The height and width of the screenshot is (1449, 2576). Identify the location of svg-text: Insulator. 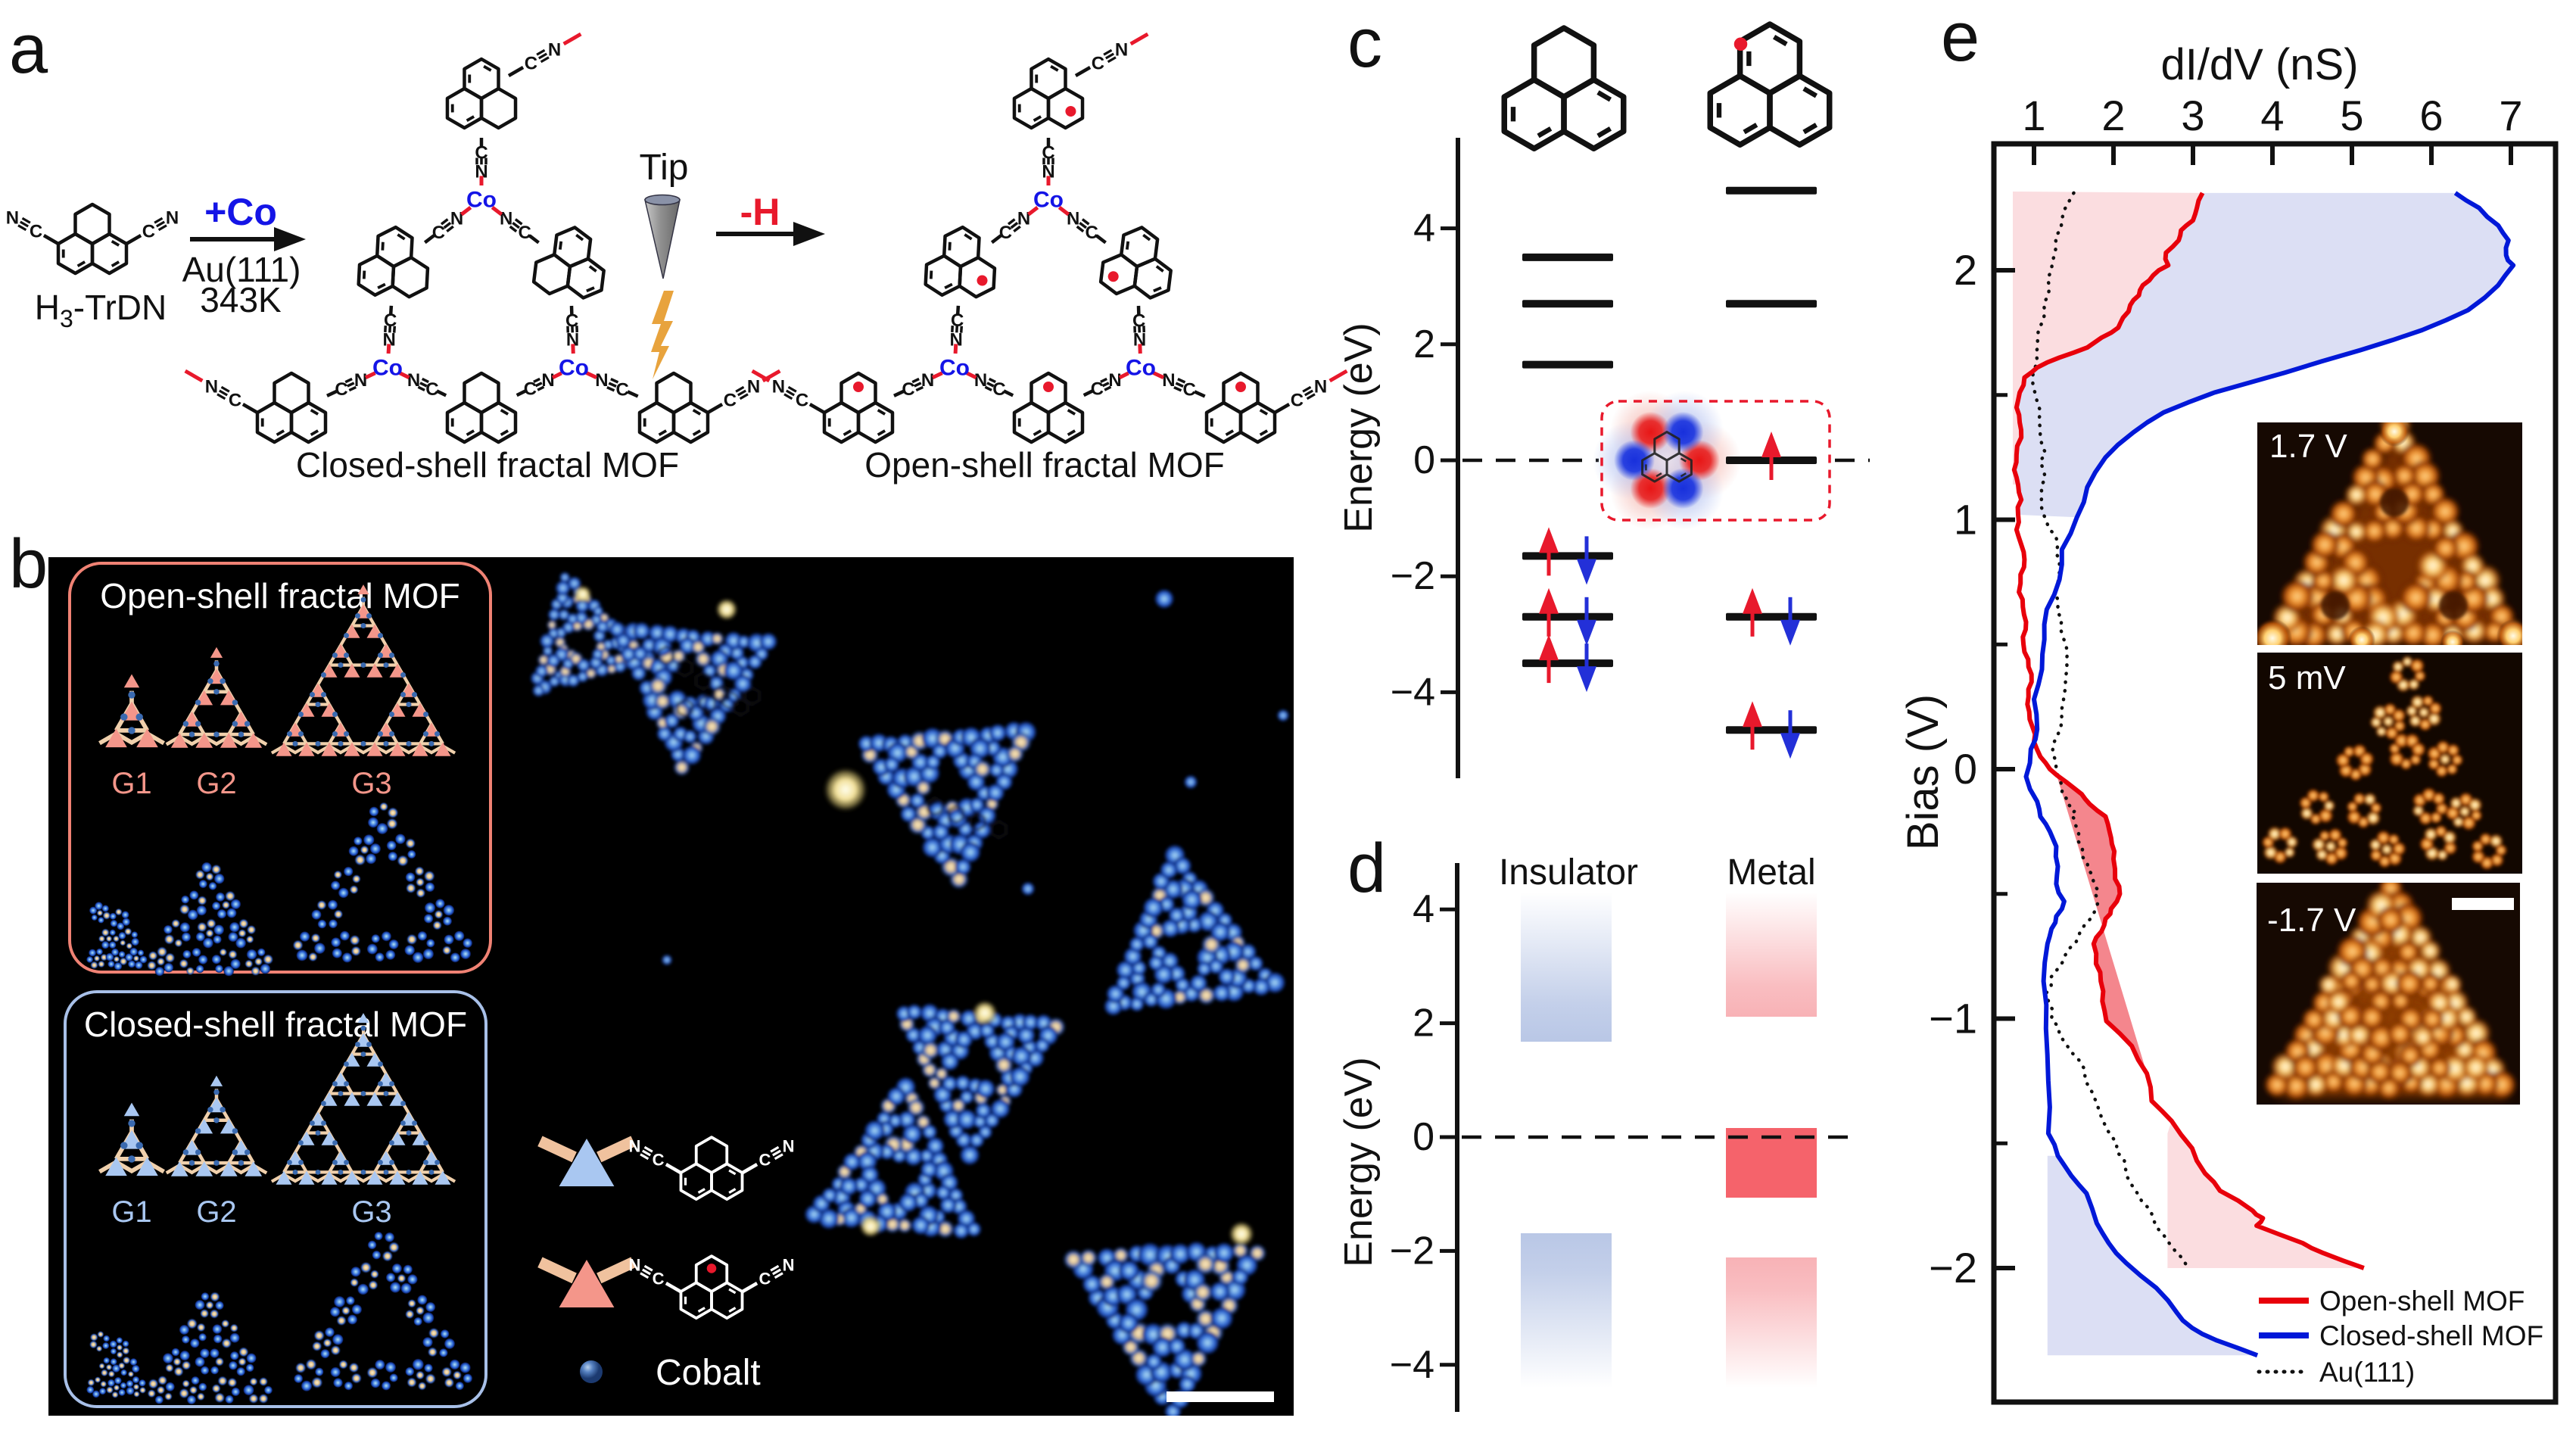
(1569, 872).